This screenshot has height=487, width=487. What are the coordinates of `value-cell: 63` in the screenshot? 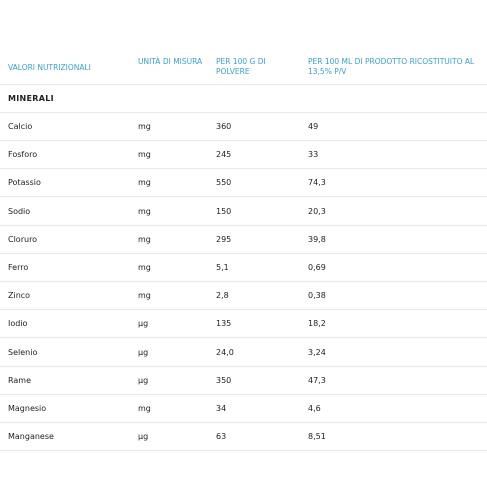 It's located at (221, 437).